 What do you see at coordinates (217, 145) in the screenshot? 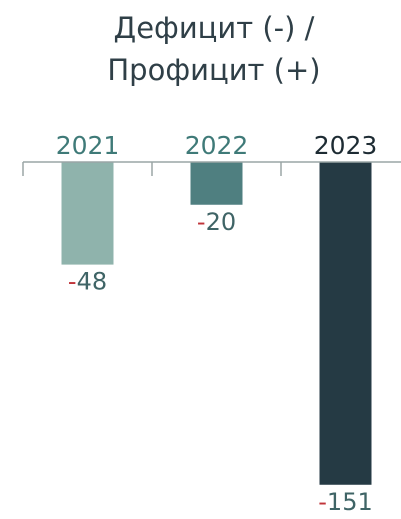
I see `x-tick-label: 2022` at bounding box center [217, 145].